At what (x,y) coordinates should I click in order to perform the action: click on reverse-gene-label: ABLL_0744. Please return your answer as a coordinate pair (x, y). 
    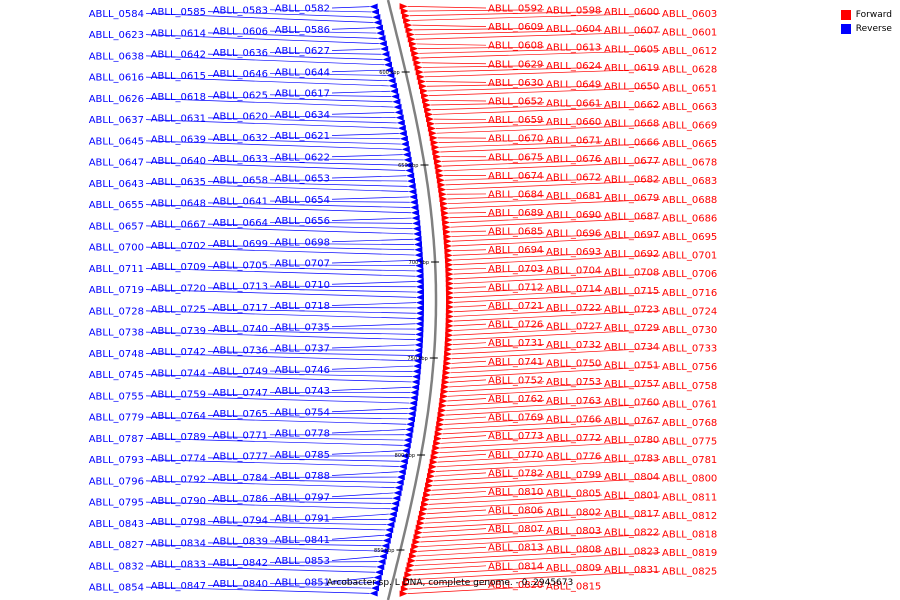
    Looking at the image, I should click on (178, 373).